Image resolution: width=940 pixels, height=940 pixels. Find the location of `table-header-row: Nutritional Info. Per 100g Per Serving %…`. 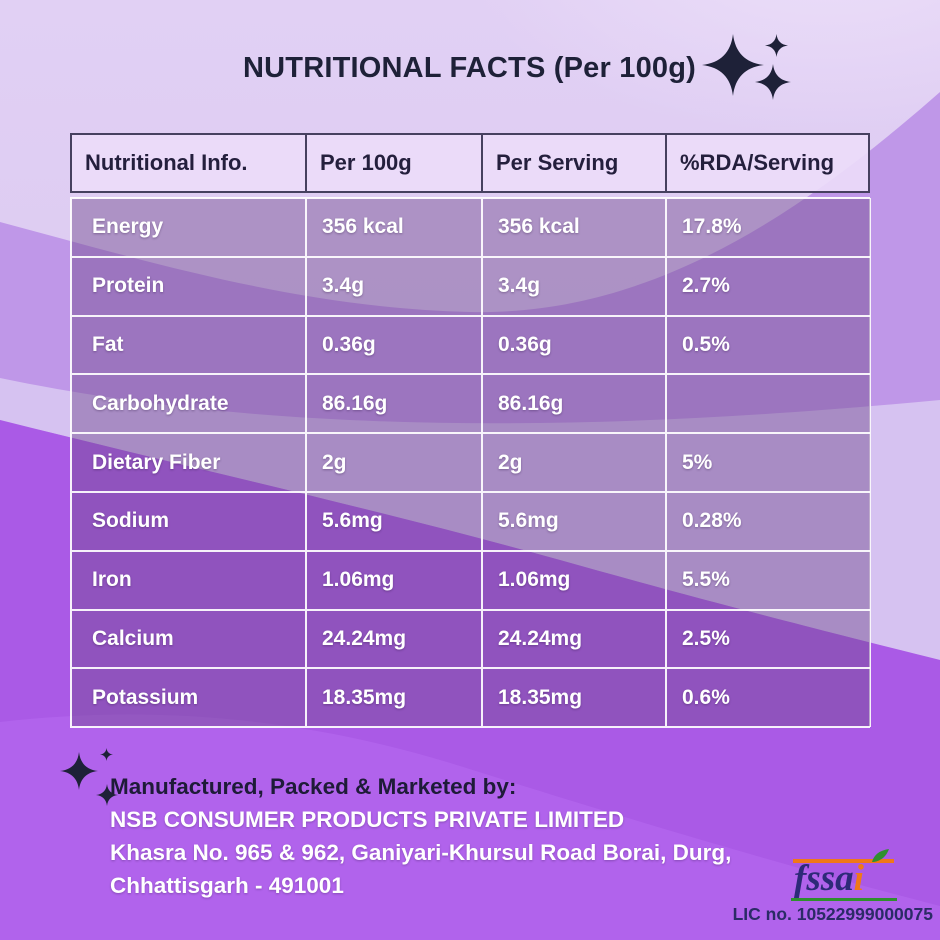

table-header-row: Nutritional Info. Per 100g Per Serving %… is located at coordinates (470, 163).